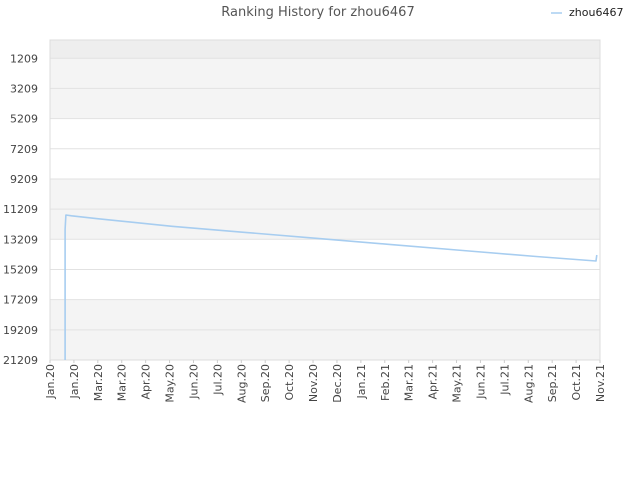 Image resolution: width=640 pixels, height=480 pixels. What do you see at coordinates (20, 330) in the screenshot?
I see `y-tick-label: 19209` at bounding box center [20, 330].